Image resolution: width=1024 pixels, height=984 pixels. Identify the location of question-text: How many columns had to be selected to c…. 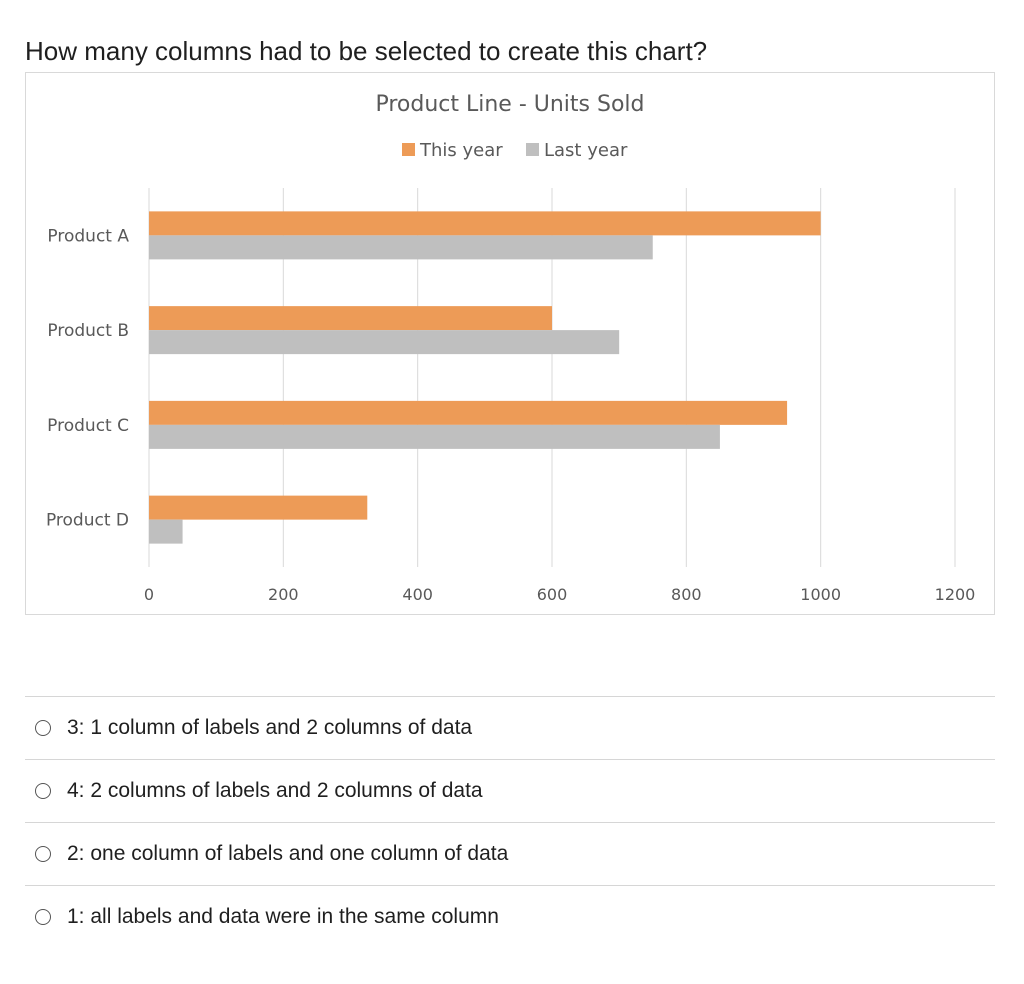
(366, 51).